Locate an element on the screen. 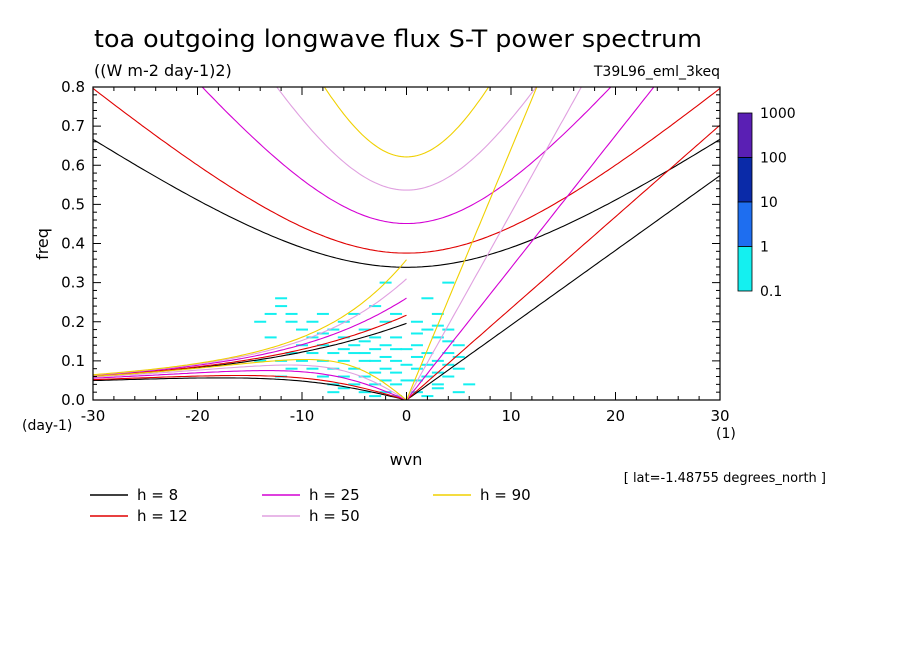  colorbar-label: 1 is located at coordinates (764, 248).